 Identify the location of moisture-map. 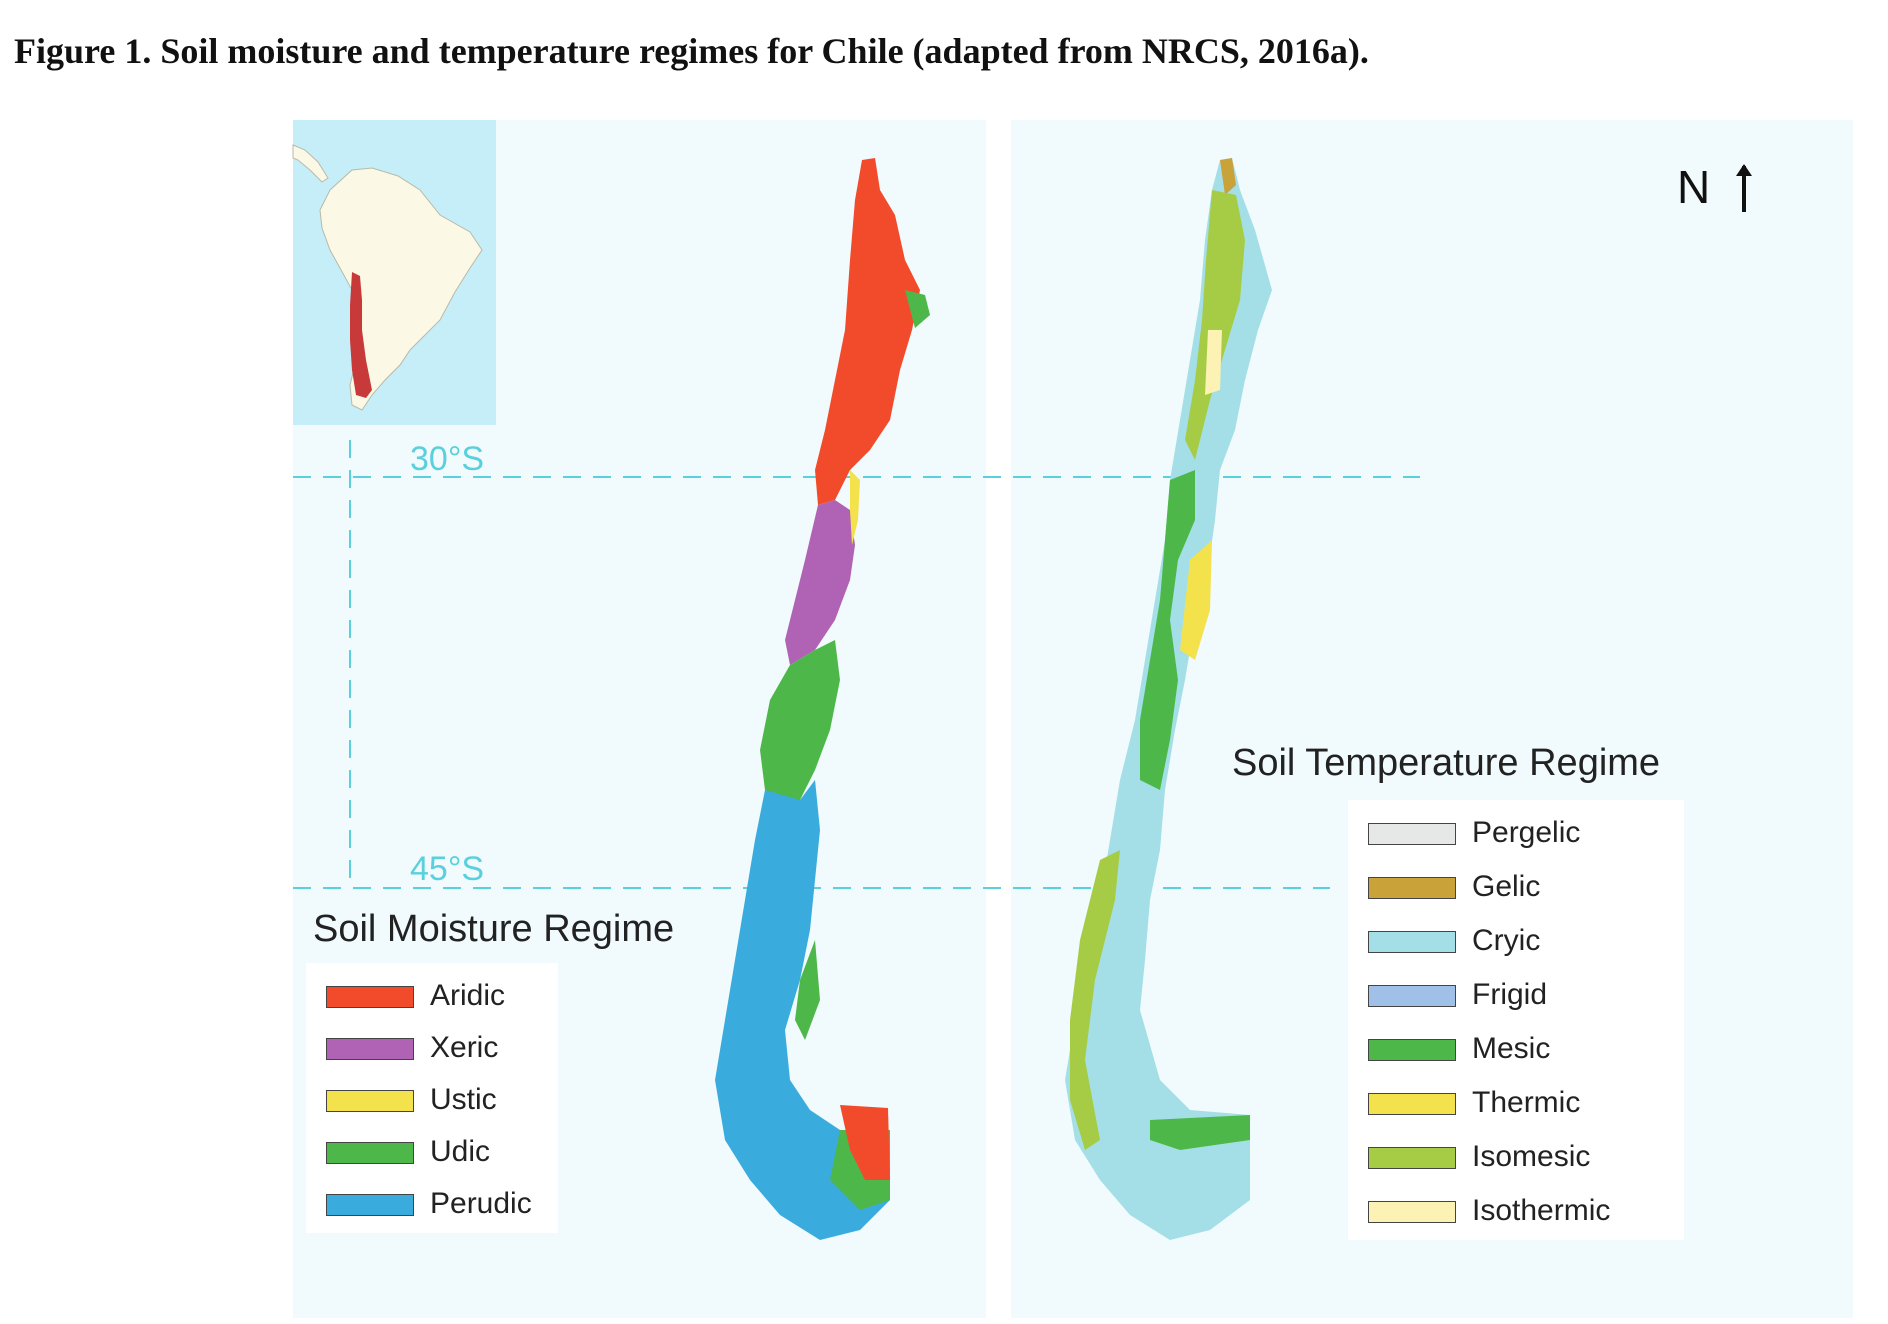
(822, 699).